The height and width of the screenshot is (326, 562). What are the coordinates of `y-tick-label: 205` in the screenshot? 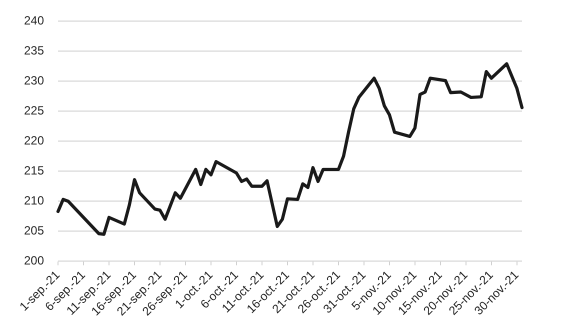 It's located at (34, 231).